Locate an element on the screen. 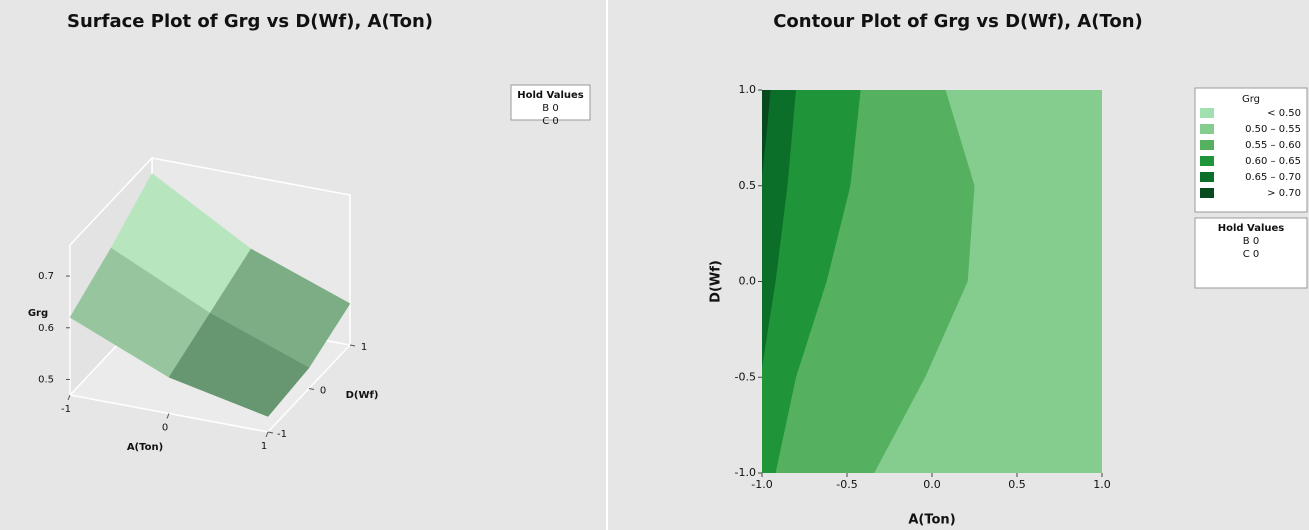 Image resolution: width=1309 pixels, height=530 pixels. legend-label: > 0.70 is located at coordinates (1284, 193).